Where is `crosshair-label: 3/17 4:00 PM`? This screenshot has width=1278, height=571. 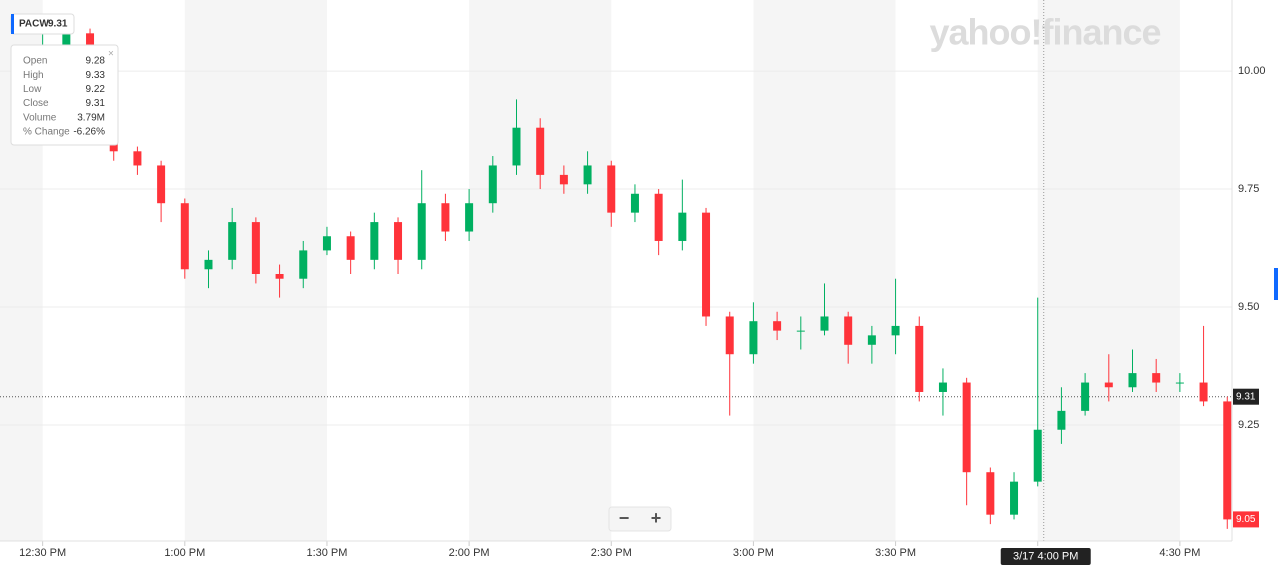 crosshair-label: 3/17 4:00 PM is located at coordinates (1045, 556).